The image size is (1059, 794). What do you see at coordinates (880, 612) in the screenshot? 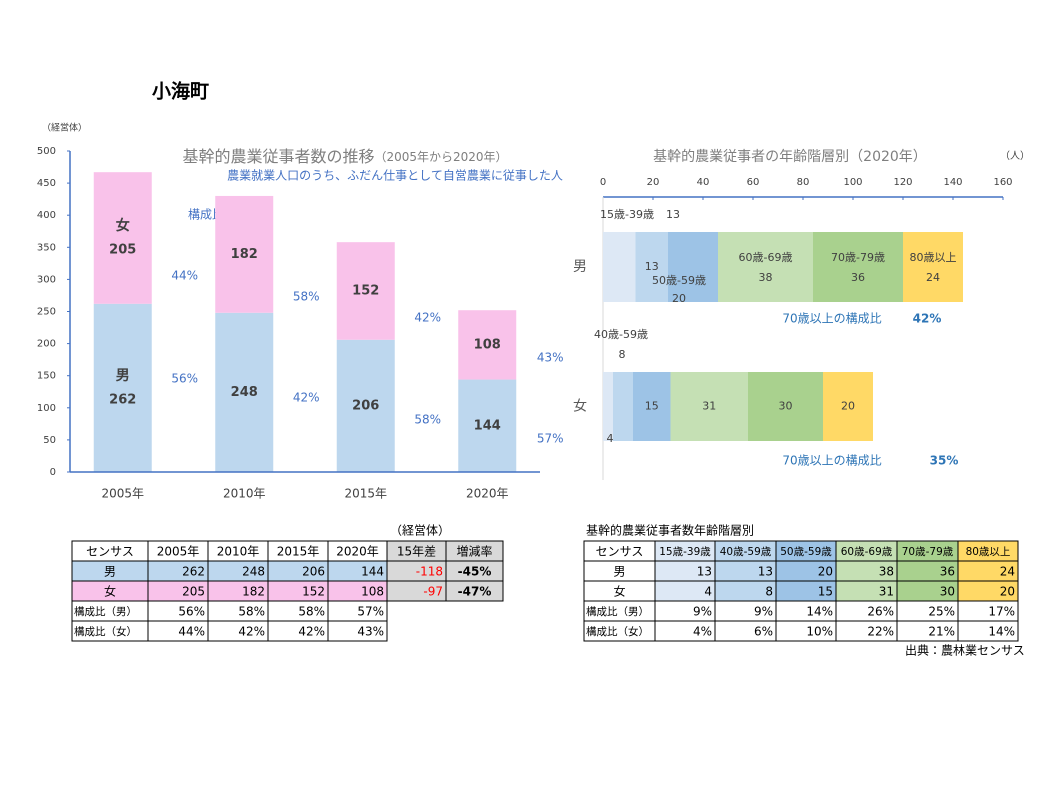
I see `table-text: 26%` at bounding box center [880, 612].